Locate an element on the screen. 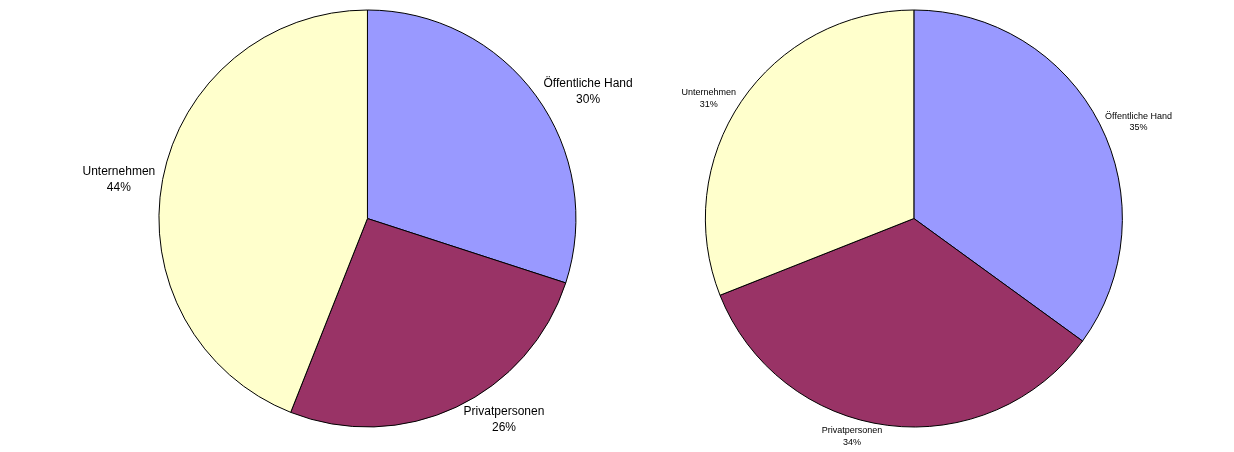  data-label: 30% is located at coordinates (588, 98).